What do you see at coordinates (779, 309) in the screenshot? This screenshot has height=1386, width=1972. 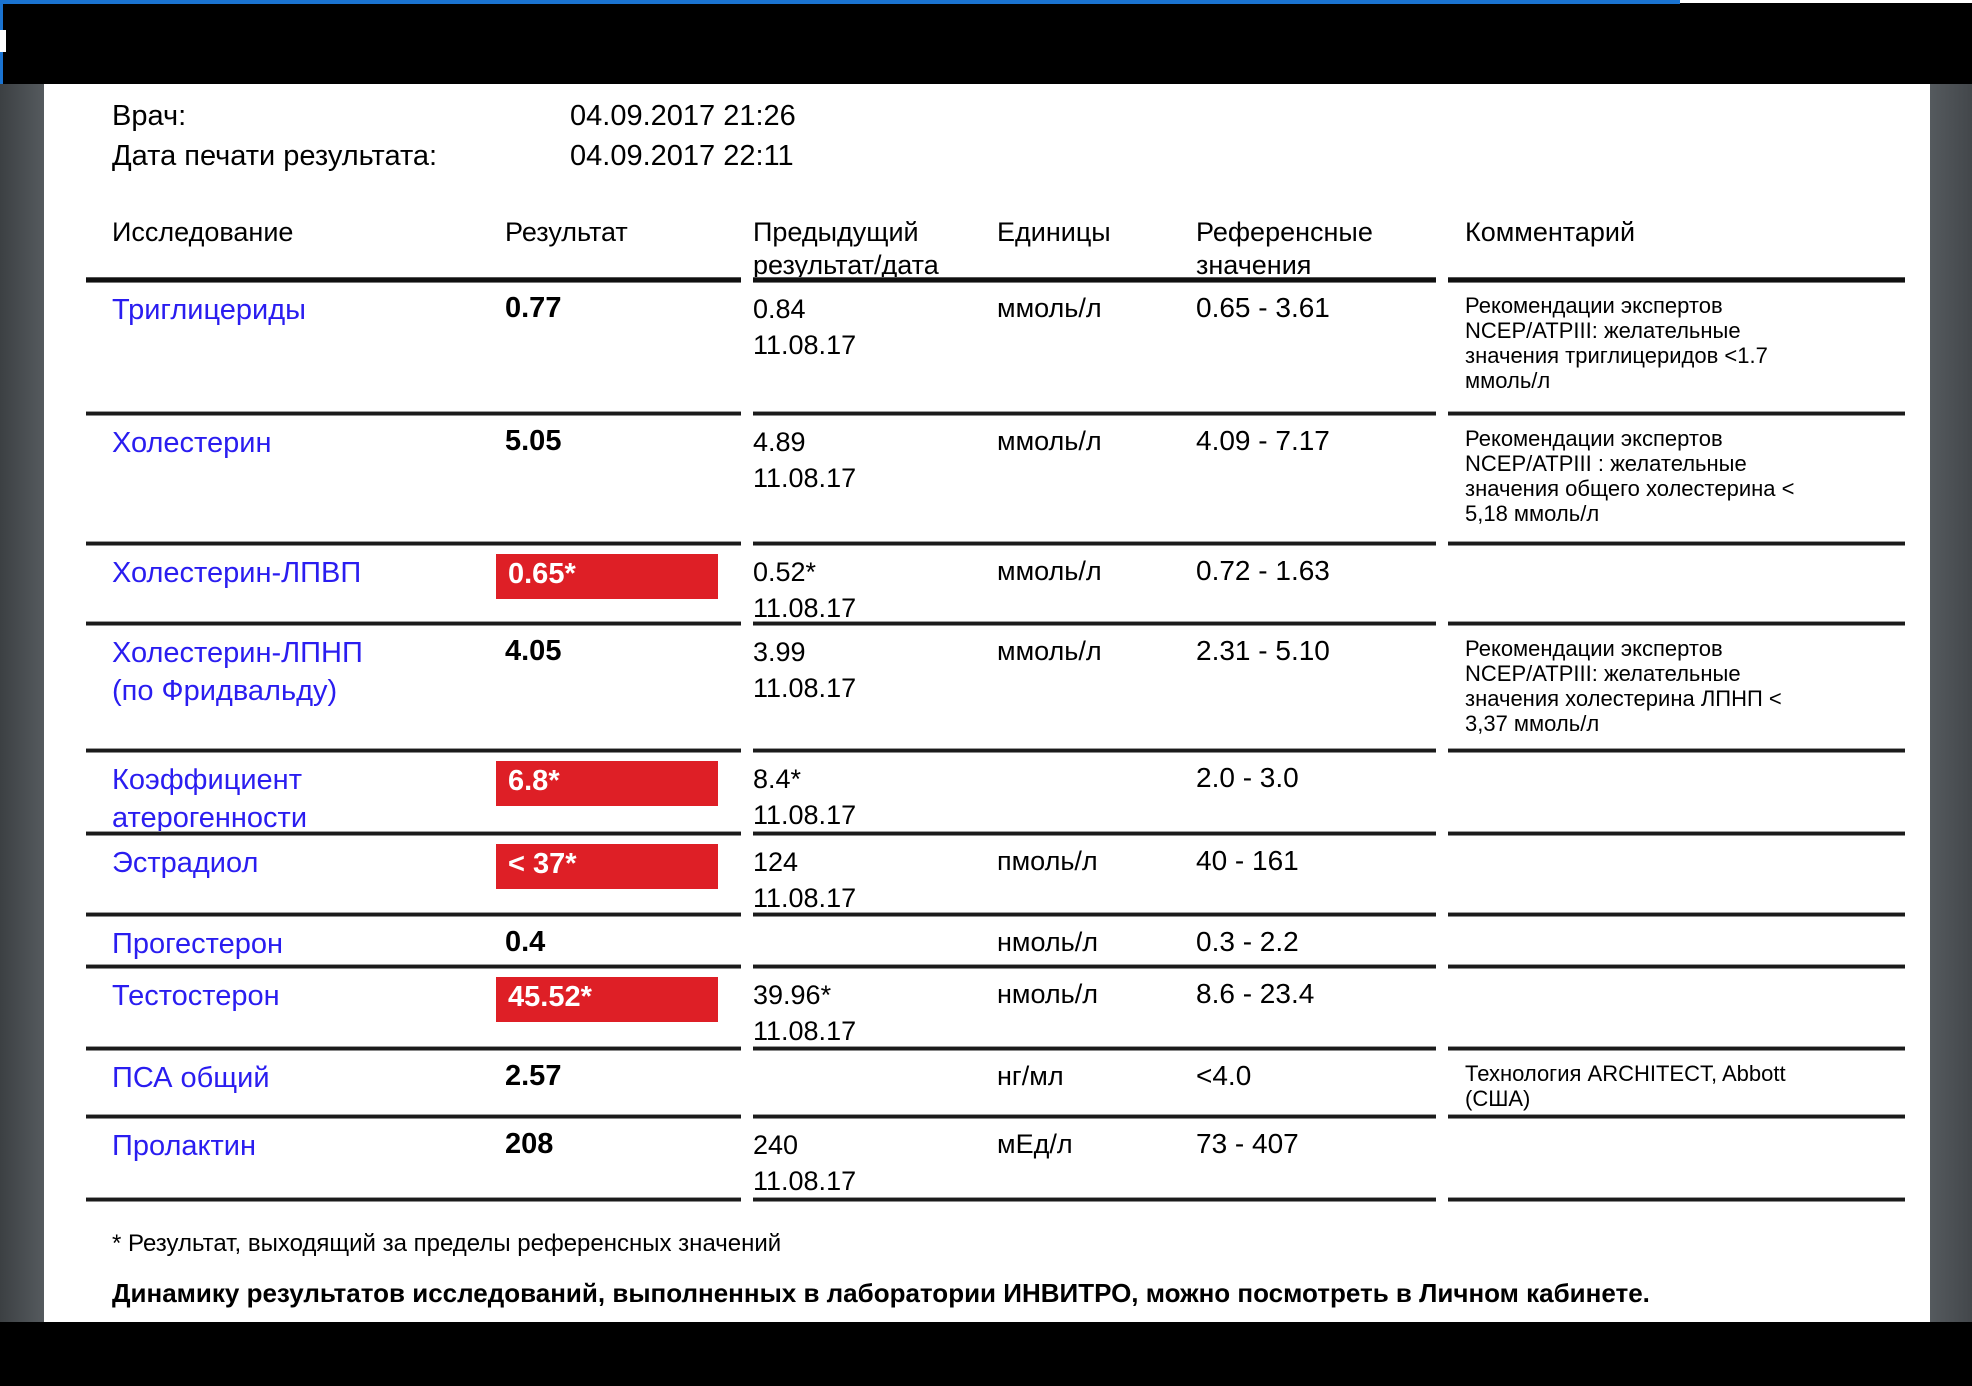 I see `previous-result: 0.84` at bounding box center [779, 309].